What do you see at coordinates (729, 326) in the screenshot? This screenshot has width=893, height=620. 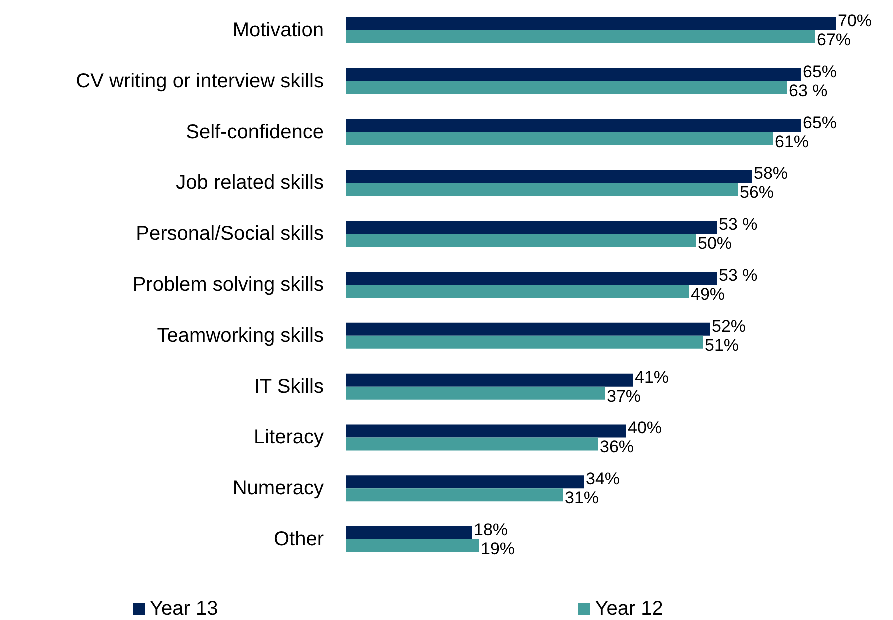 I see `data-label: 52%` at bounding box center [729, 326].